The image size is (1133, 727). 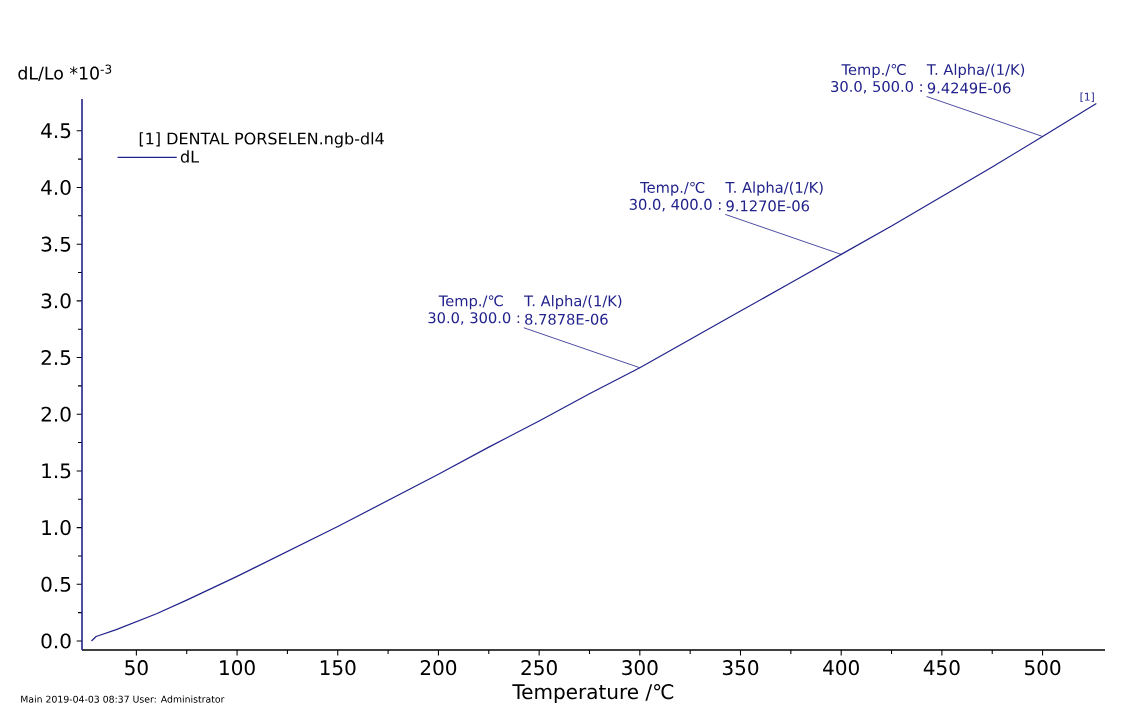 I want to click on annotation: 8.7878E-06, so click(x=566, y=319).